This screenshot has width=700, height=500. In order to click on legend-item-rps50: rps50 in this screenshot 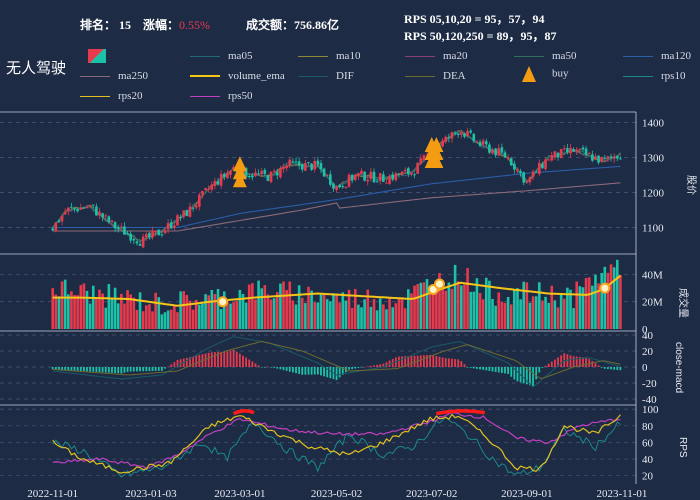, I will do `click(221, 96)`.